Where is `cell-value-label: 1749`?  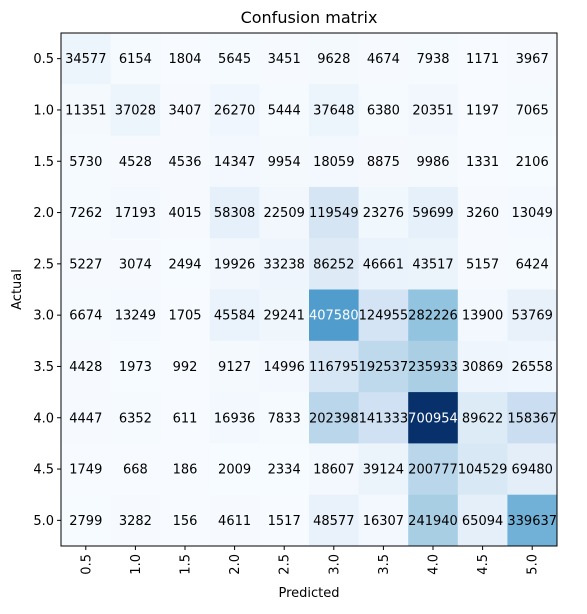
cell-value-label: 1749 is located at coordinates (85, 470).